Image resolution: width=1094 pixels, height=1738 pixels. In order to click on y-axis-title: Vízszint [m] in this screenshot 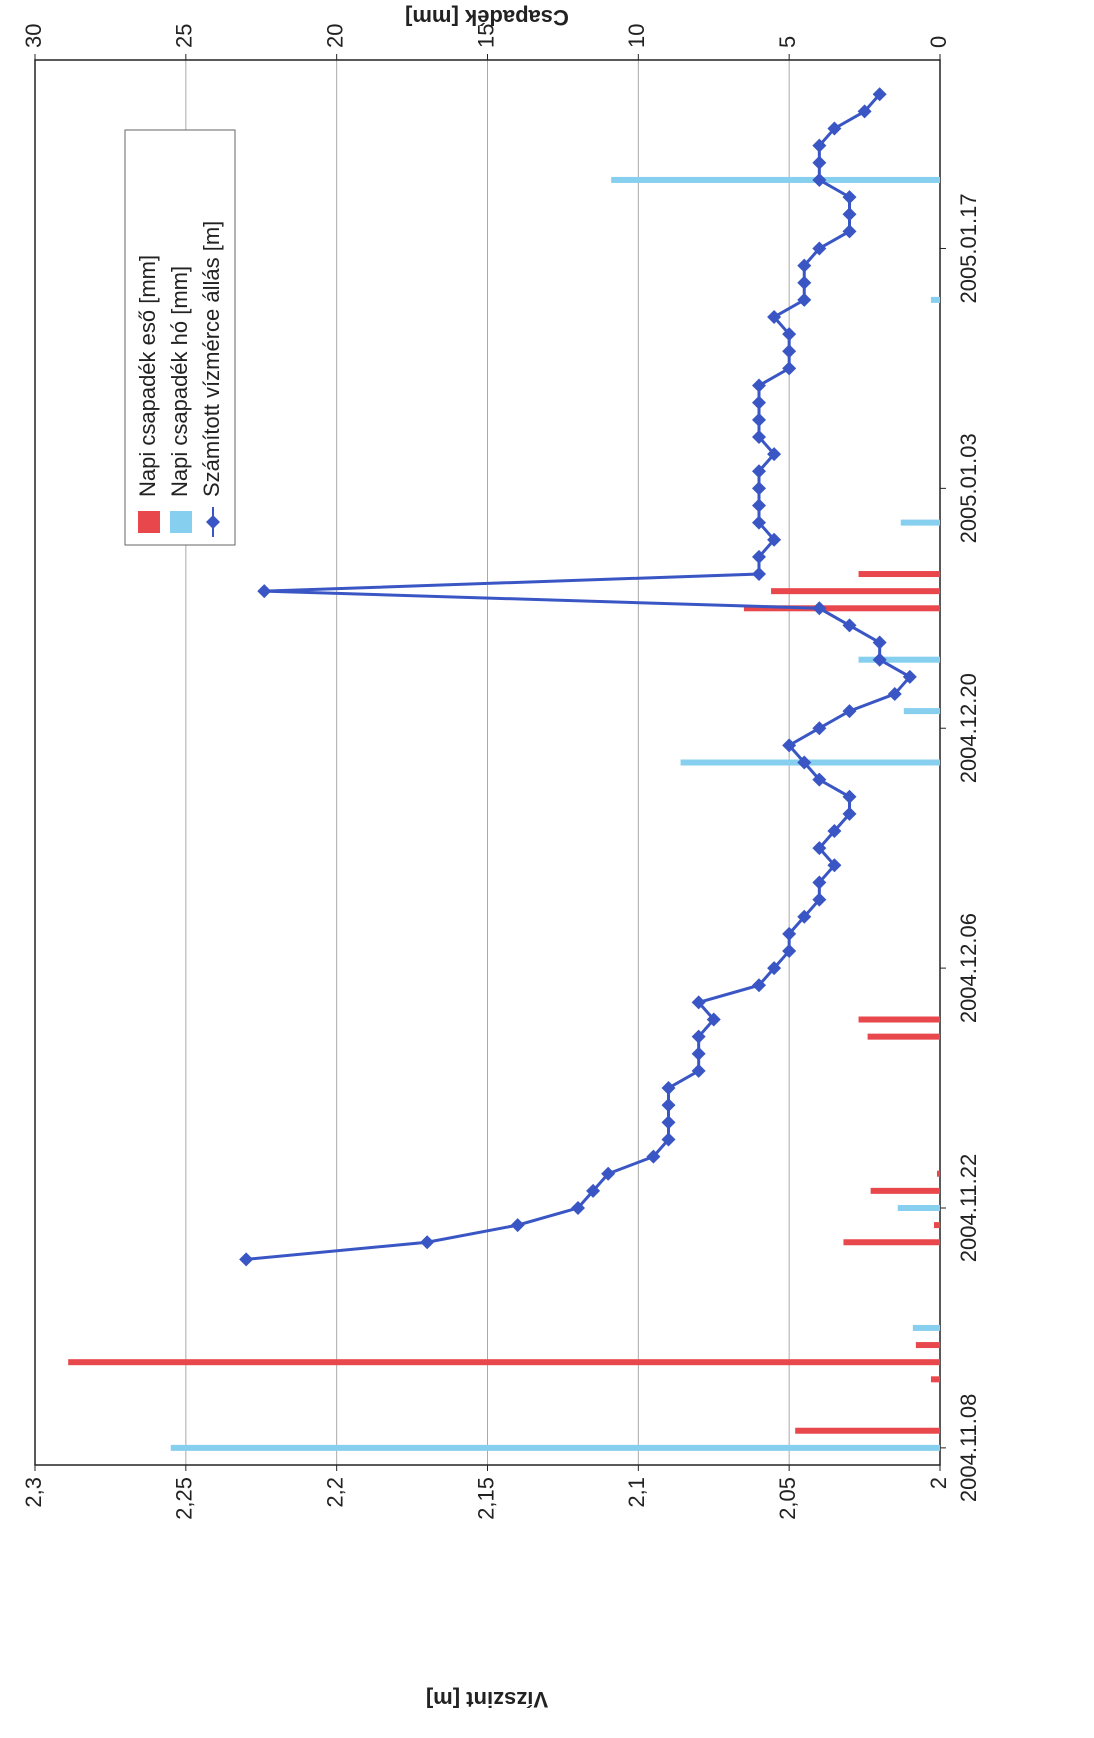, I will do `click(487, 1699)`.